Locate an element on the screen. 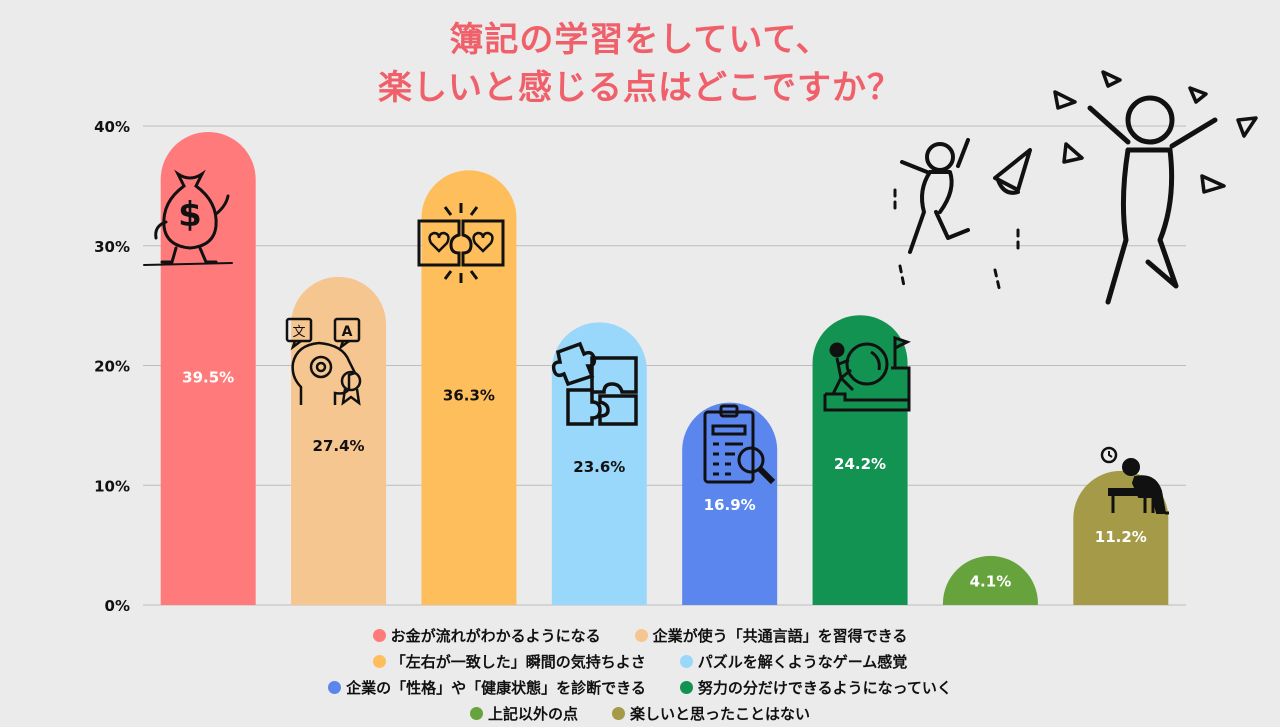 This screenshot has width=1280, height=727. legend-label-3: パズルを解くようなゲーム感覚 is located at coordinates (802, 661).